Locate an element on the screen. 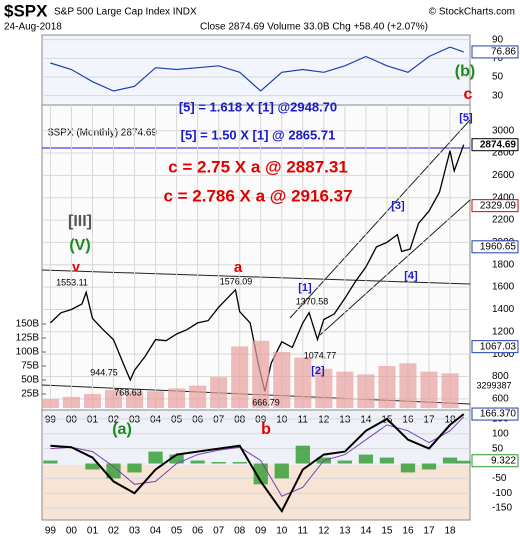 Image resolution: width=520 pixels, height=540 pixels. x-tick-label: 08 is located at coordinates (240, 531).